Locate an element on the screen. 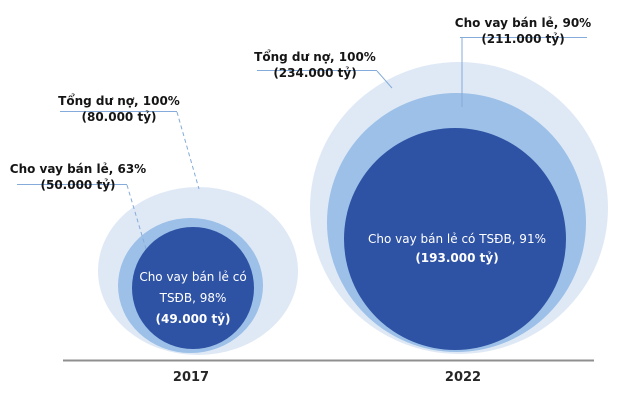 This screenshot has height=401, width=624. inner-label-2017-line2: TSĐB, 98% is located at coordinates (193, 298).